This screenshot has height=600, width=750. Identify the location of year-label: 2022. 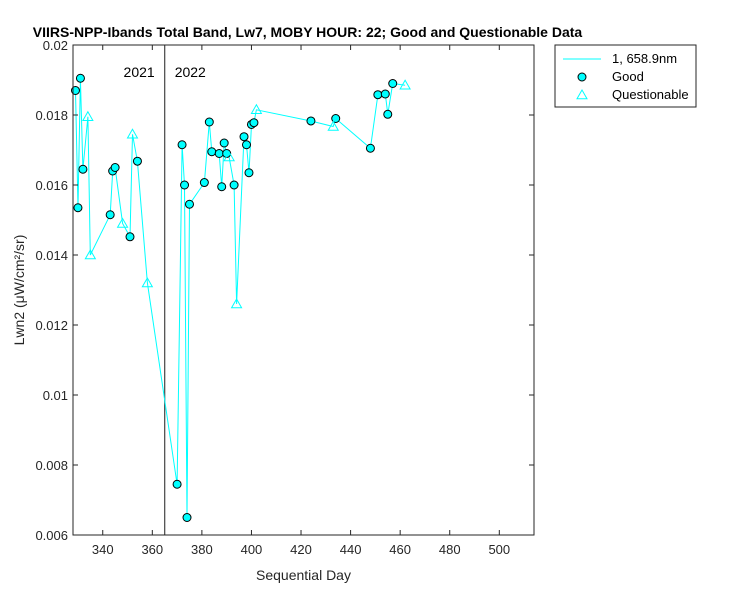
(190, 72).